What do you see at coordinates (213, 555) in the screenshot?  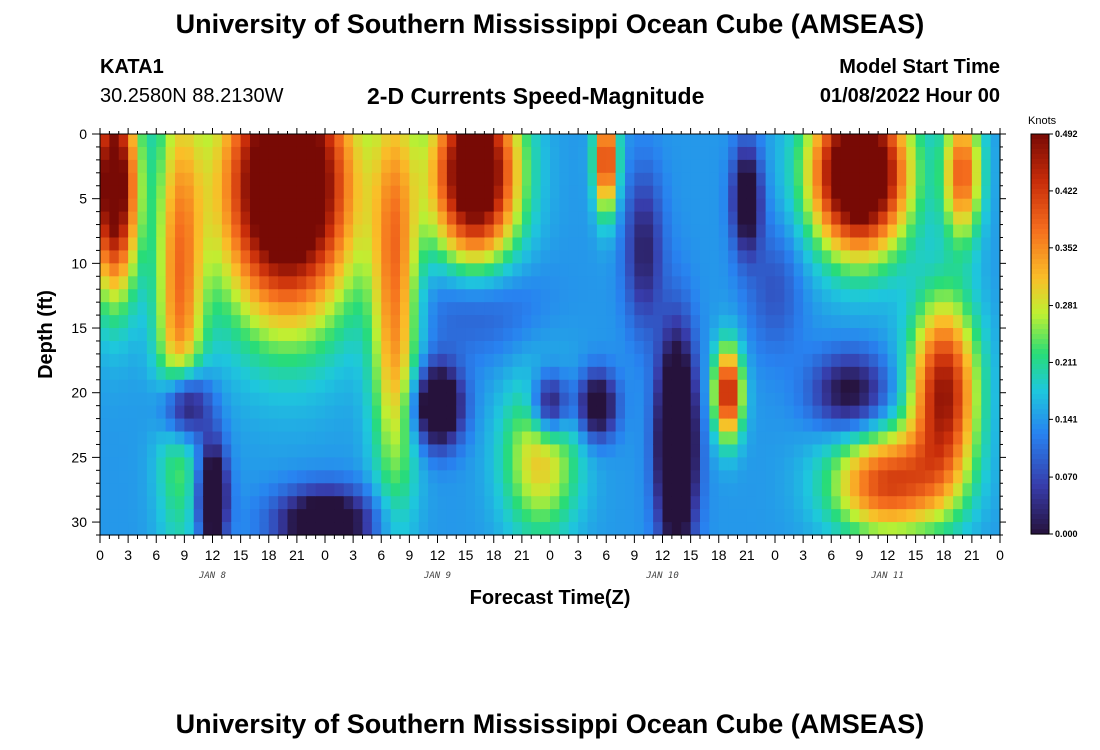 I see `x-tick-label: 12` at bounding box center [213, 555].